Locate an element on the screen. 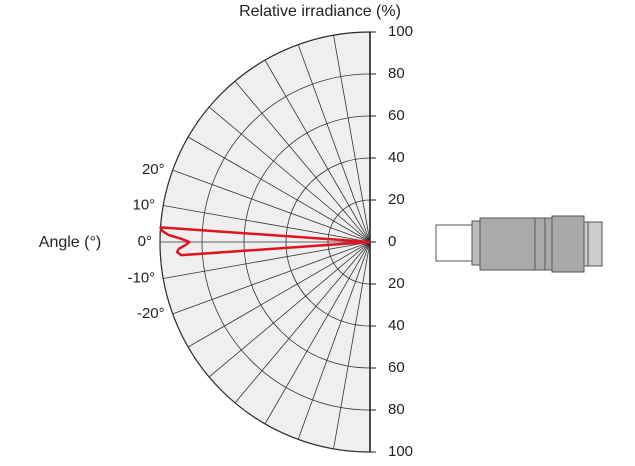 This screenshot has width=635, height=466. theta-tick-label: 0° is located at coordinates (145, 241).